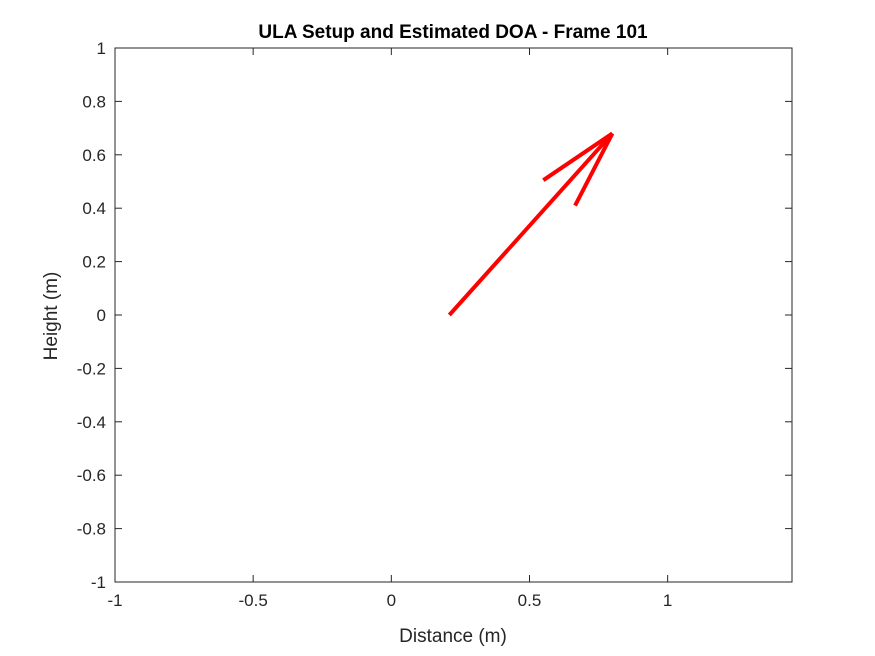 The width and height of the screenshot is (875, 656). Describe the element at coordinates (594, 169) in the screenshot. I see `arrow-head-right` at that location.